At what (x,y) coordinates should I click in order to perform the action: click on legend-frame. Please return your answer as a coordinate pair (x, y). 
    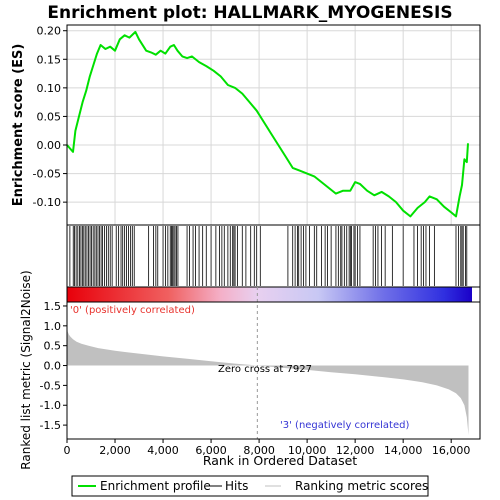
    Looking at the image, I should click on (250, 486).